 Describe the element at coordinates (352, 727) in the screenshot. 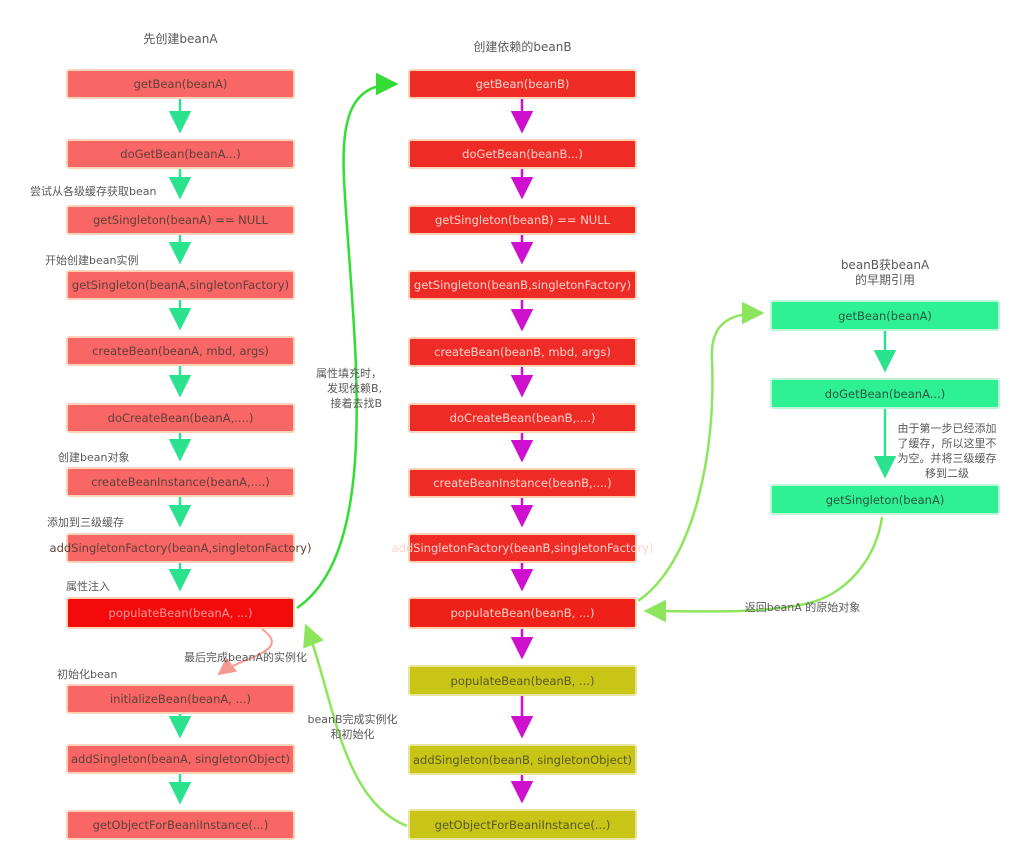

I see `note-beanb-done: beanB完成实例化 和初始化` at that location.